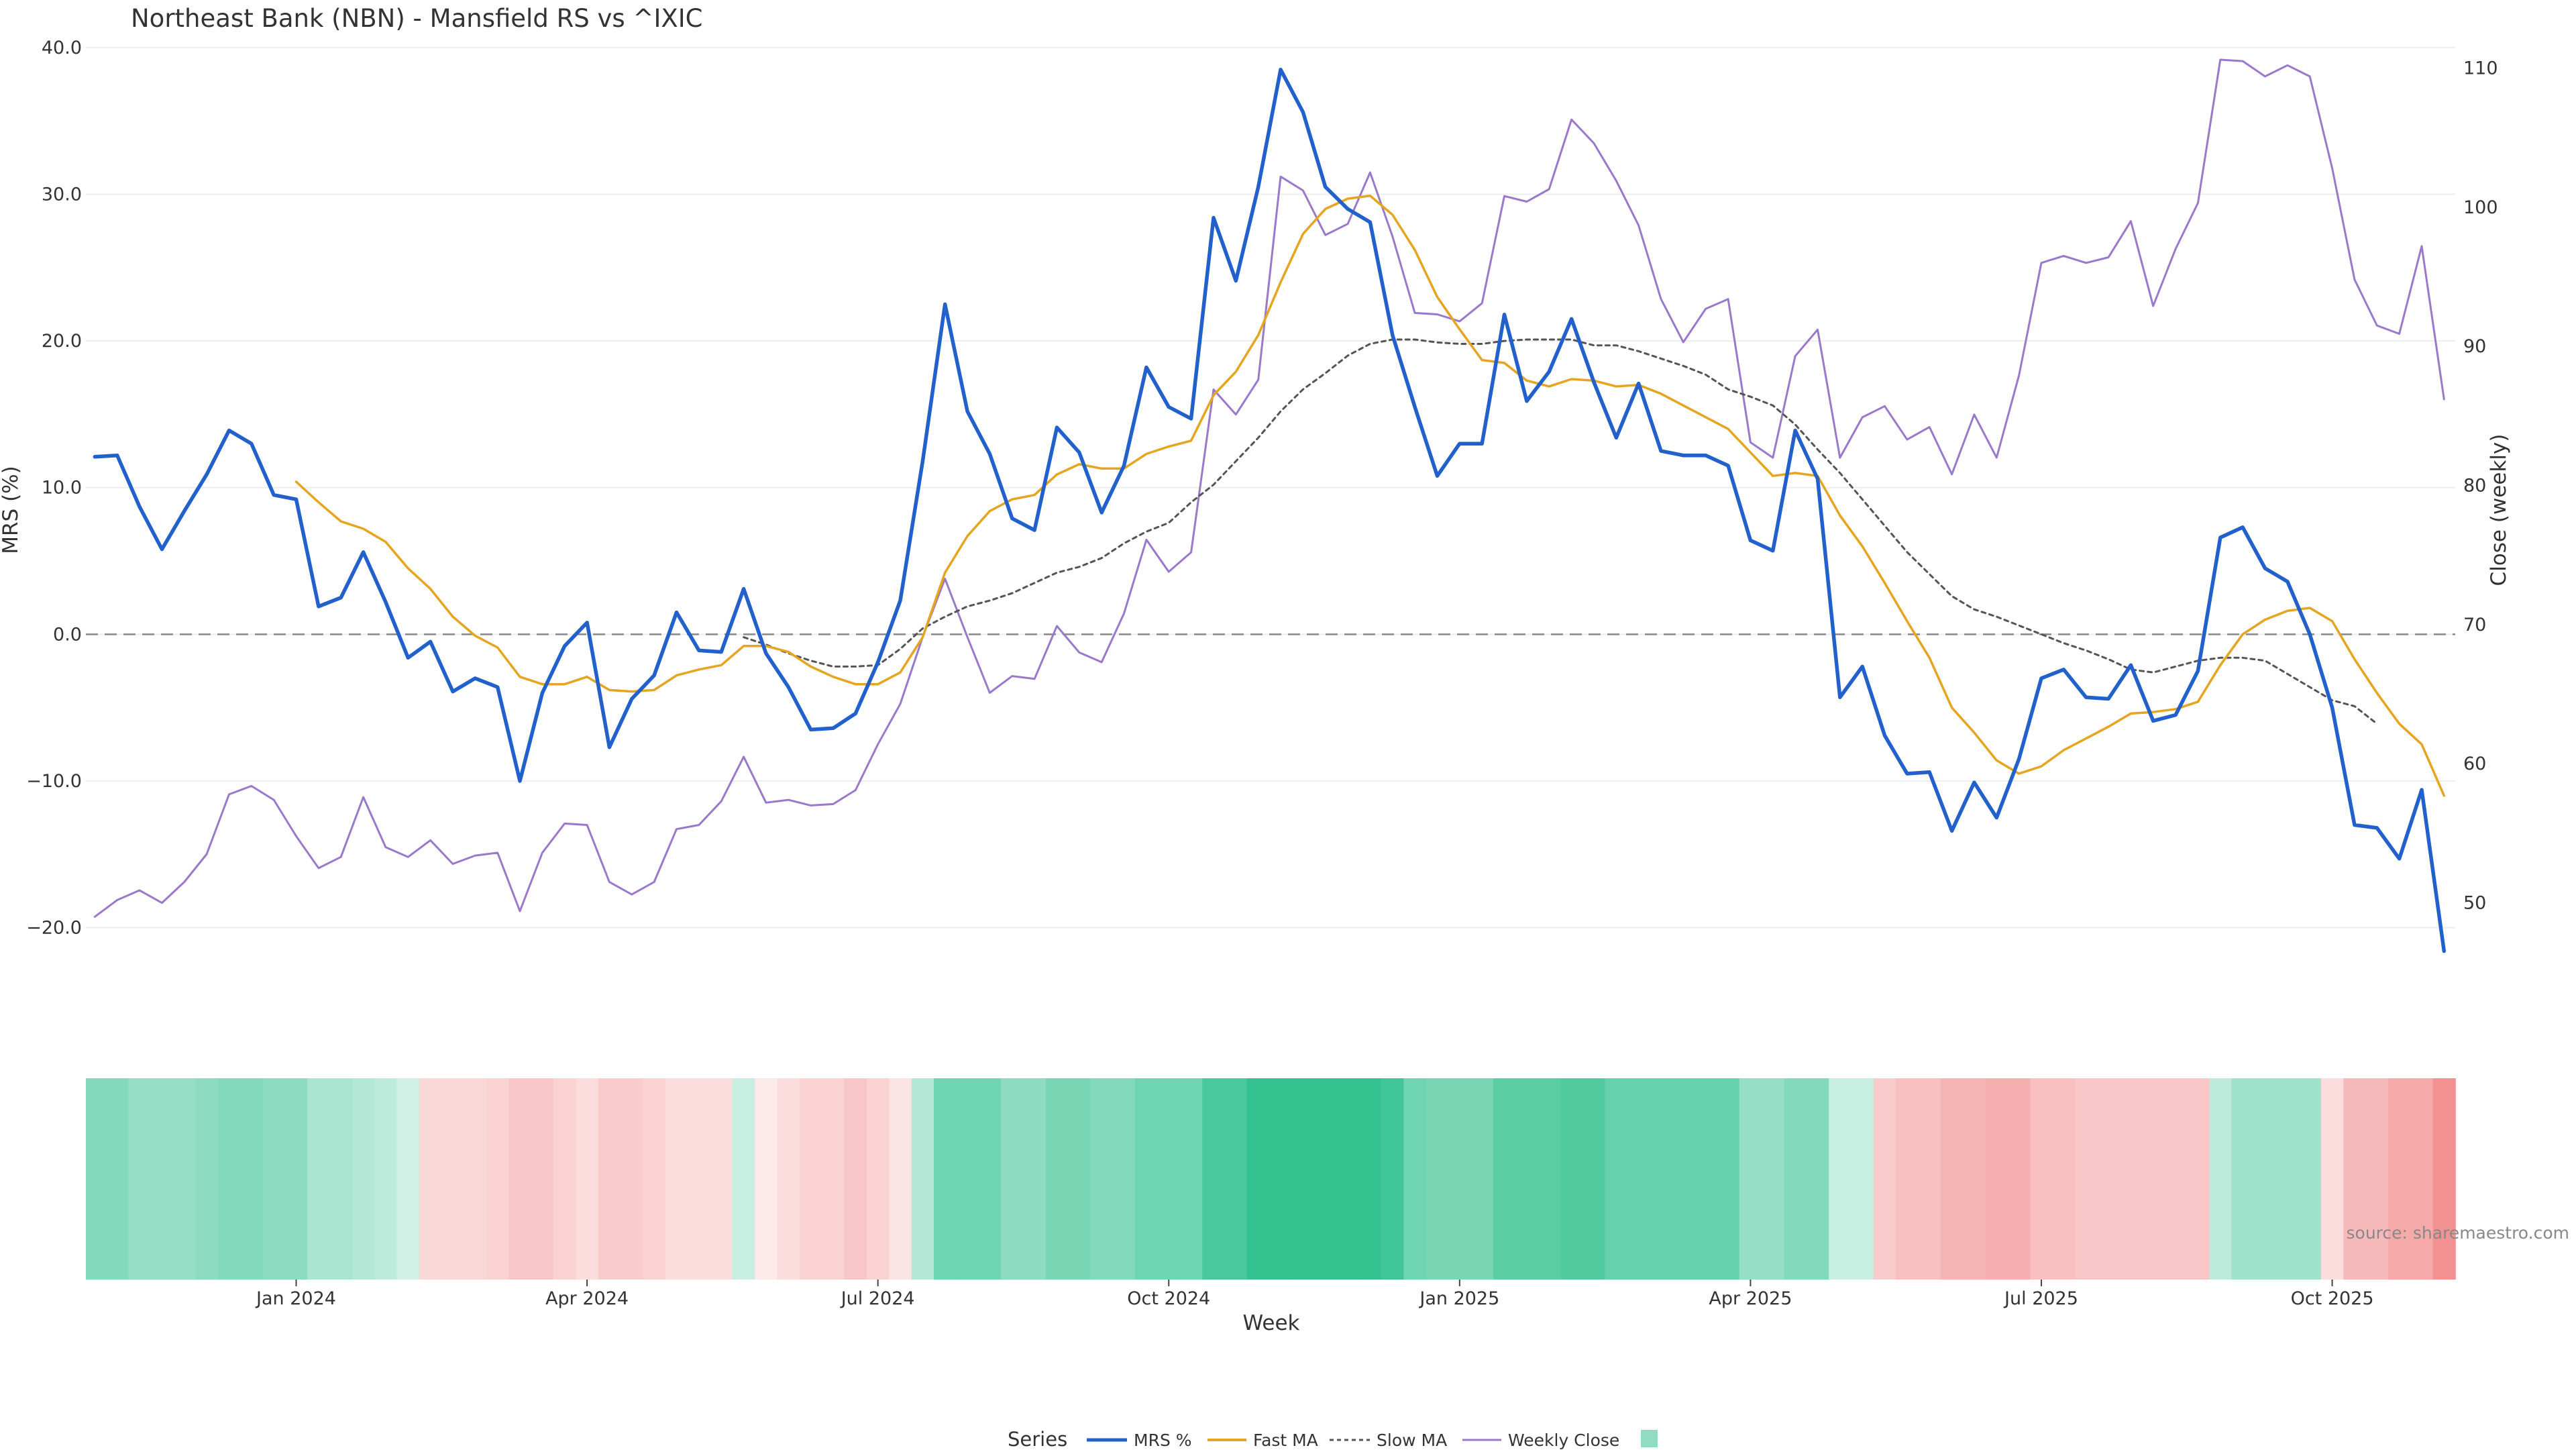  Describe the element at coordinates (2474, 346) in the screenshot. I see `y-right-tick-label: 90` at that location.